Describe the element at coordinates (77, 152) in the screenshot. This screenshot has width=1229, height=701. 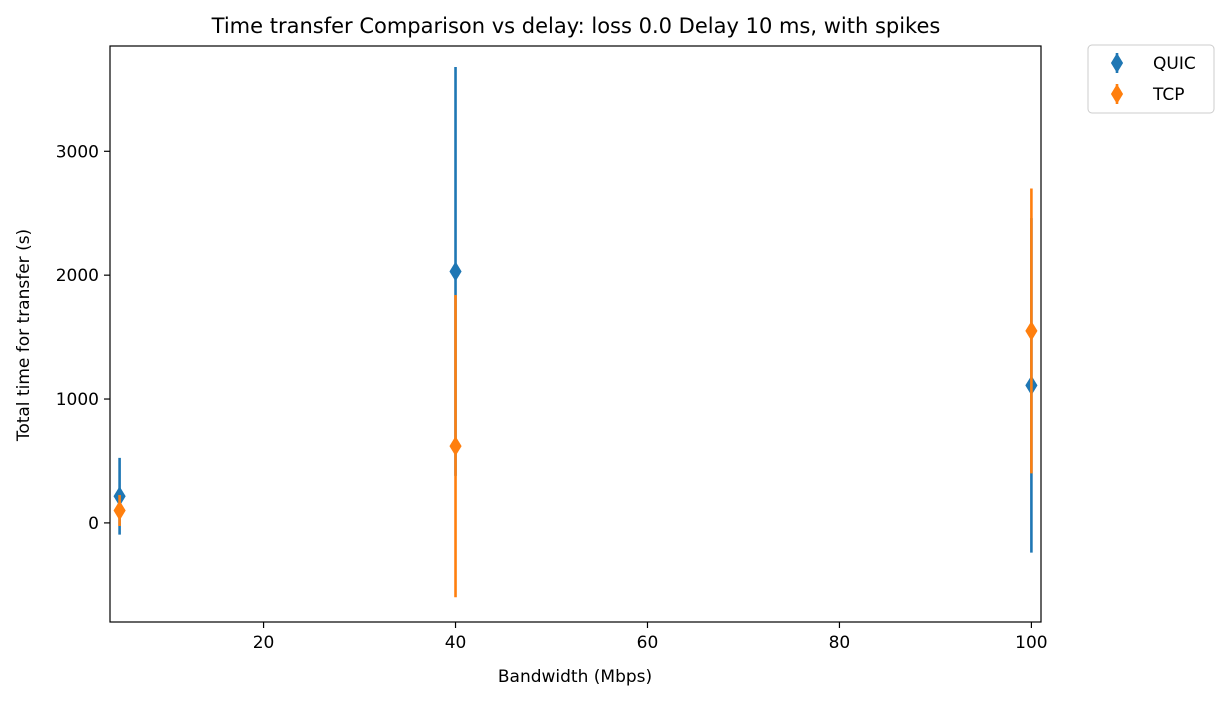
I see `y-tick-label: 3000` at that location.